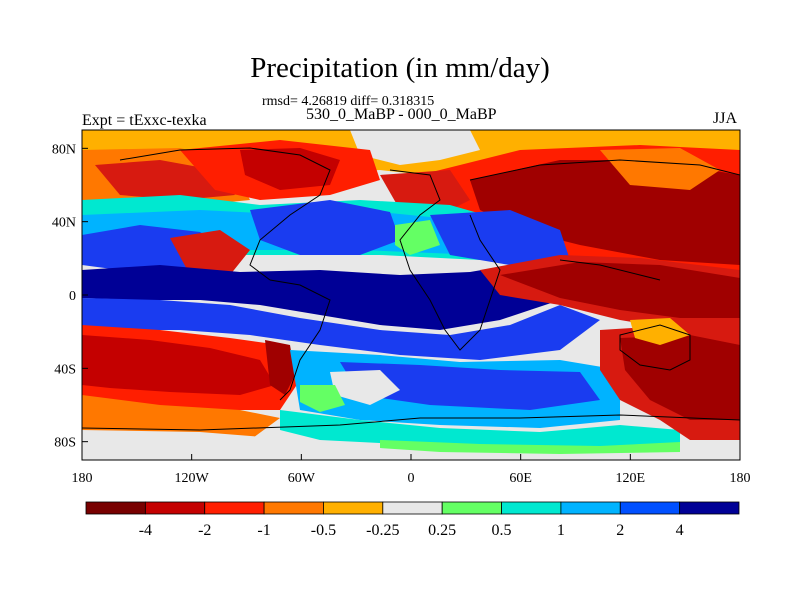 The height and width of the screenshot is (600, 800). What do you see at coordinates (620, 530) in the screenshot?
I see `colorbar-label: 2` at bounding box center [620, 530].